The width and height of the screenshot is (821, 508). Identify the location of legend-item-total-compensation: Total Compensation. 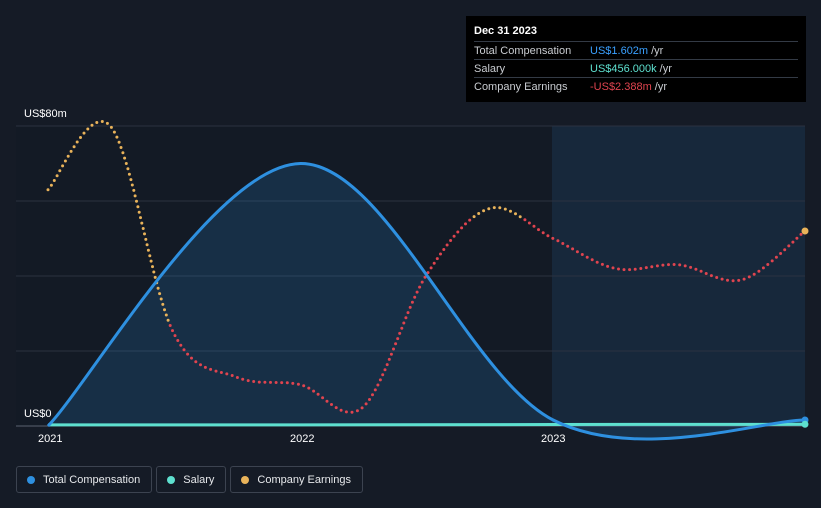
(84, 479).